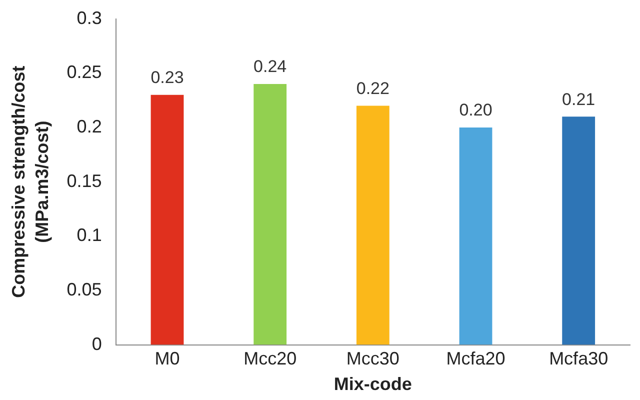  I want to click on data-label: 0.21, so click(579, 99).